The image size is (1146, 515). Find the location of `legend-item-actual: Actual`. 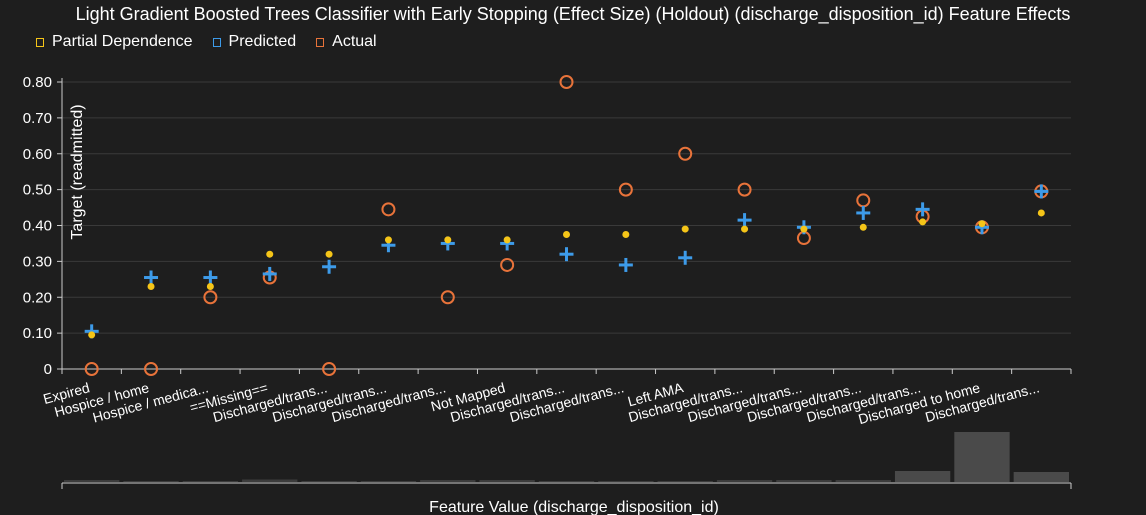

legend-item-actual: Actual is located at coordinates (346, 42).